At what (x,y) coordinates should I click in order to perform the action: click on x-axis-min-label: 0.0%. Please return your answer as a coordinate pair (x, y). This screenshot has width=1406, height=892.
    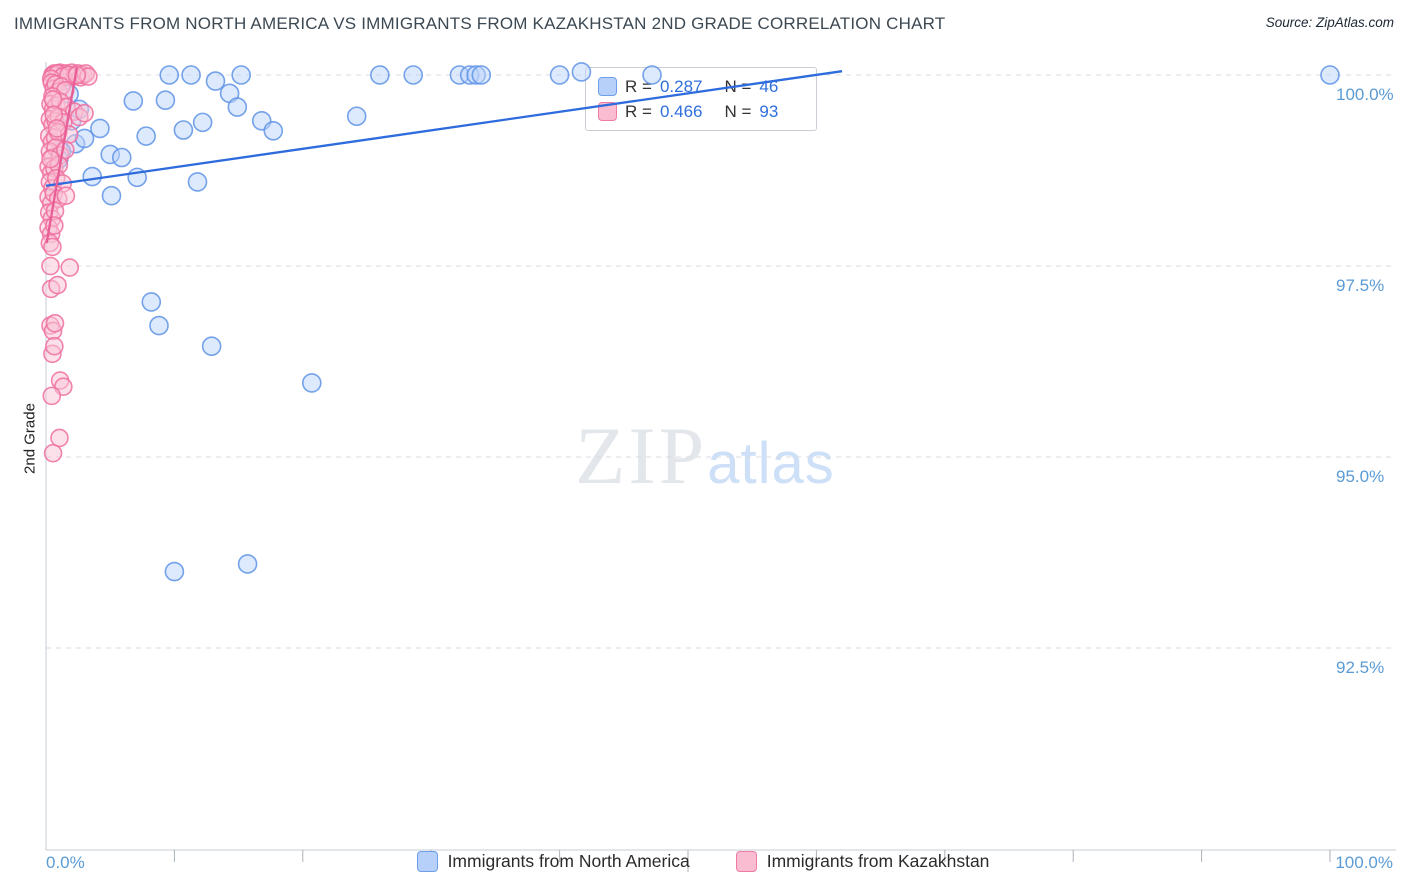
    Looking at the image, I should click on (65, 862).